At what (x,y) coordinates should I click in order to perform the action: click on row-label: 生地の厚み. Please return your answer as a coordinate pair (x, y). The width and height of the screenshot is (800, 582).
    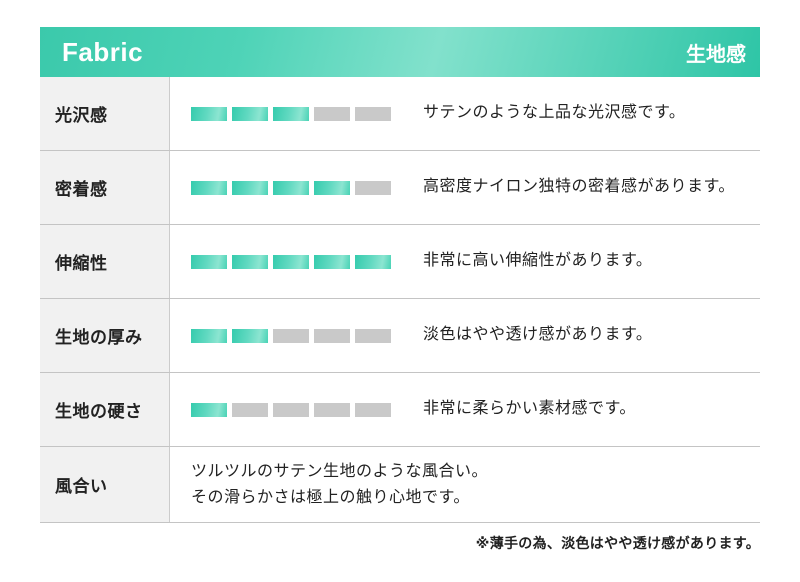
    Looking at the image, I should click on (105, 335).